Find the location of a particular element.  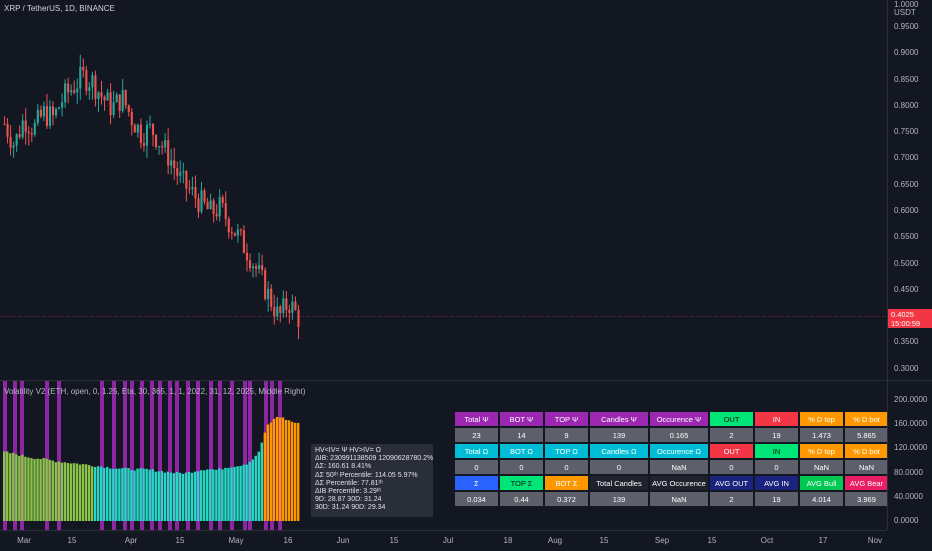

time-axis-label: May is located at coordinates (236, 540).